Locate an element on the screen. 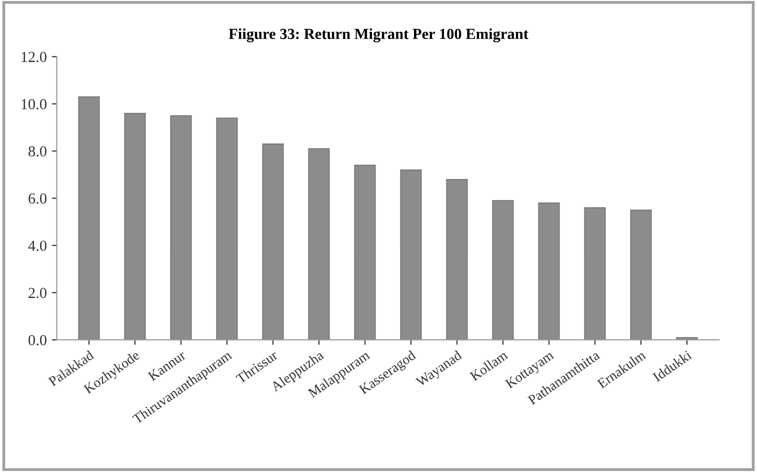 The image size is (757, 472). y-tick-label: 6.0 is located at coordinates (37, 198).